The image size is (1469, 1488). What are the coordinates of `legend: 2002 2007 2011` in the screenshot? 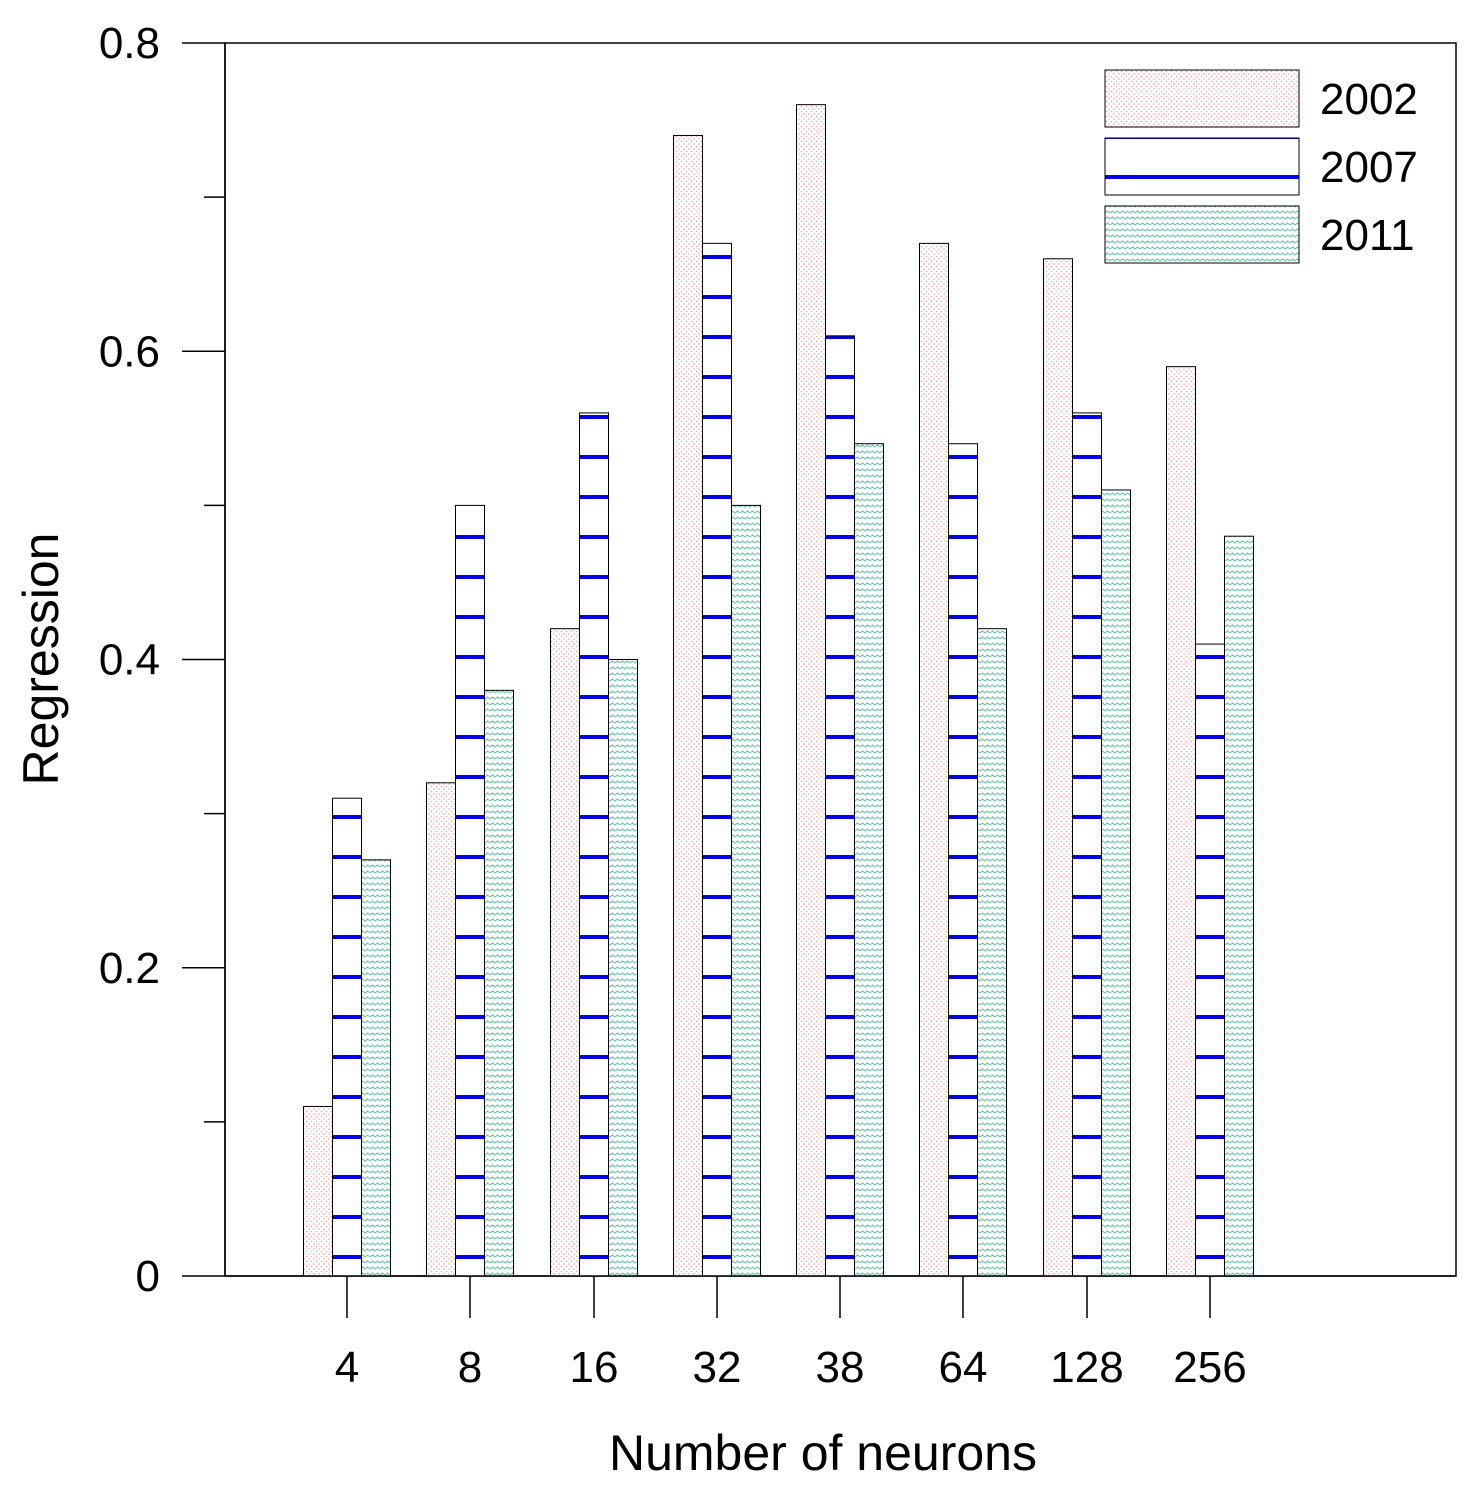 It's located at (1261, 166).